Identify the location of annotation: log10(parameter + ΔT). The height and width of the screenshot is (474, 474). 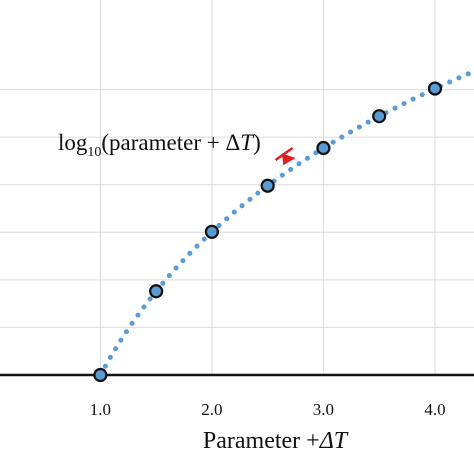
(177, 148).